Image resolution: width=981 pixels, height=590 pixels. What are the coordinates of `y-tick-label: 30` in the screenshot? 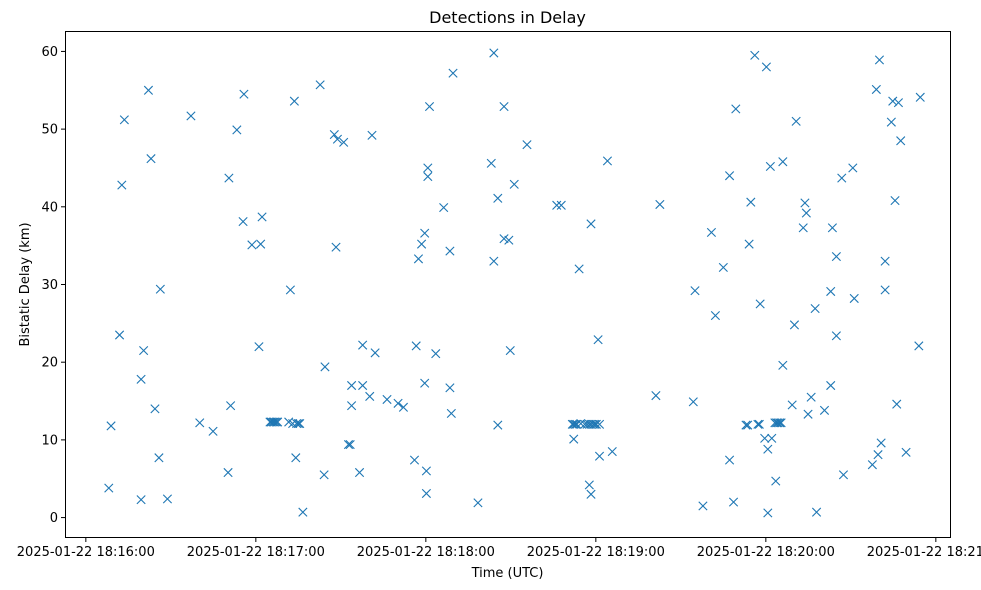 It's located at (49, 285).